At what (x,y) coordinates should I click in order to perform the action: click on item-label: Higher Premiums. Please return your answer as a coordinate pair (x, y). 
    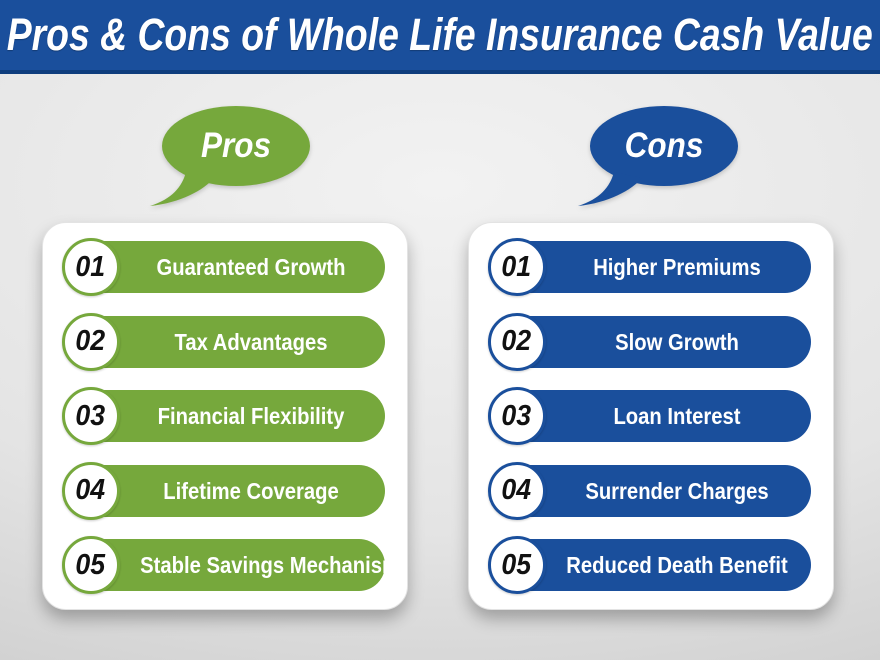
    Looking at the image, I should click on (677, 267).